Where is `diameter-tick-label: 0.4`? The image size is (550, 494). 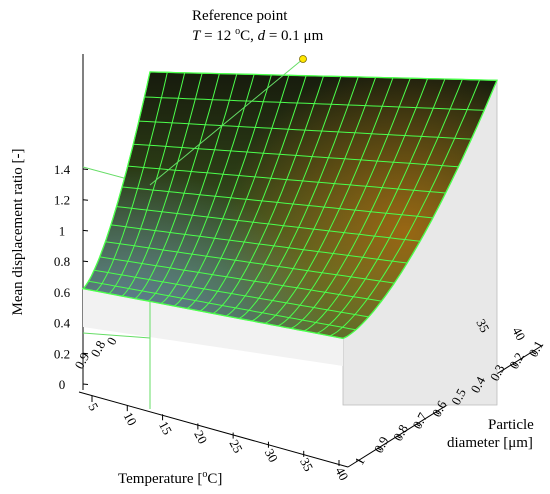
diameter-tick-label: 0.4 is located at coordinates (477, 385).